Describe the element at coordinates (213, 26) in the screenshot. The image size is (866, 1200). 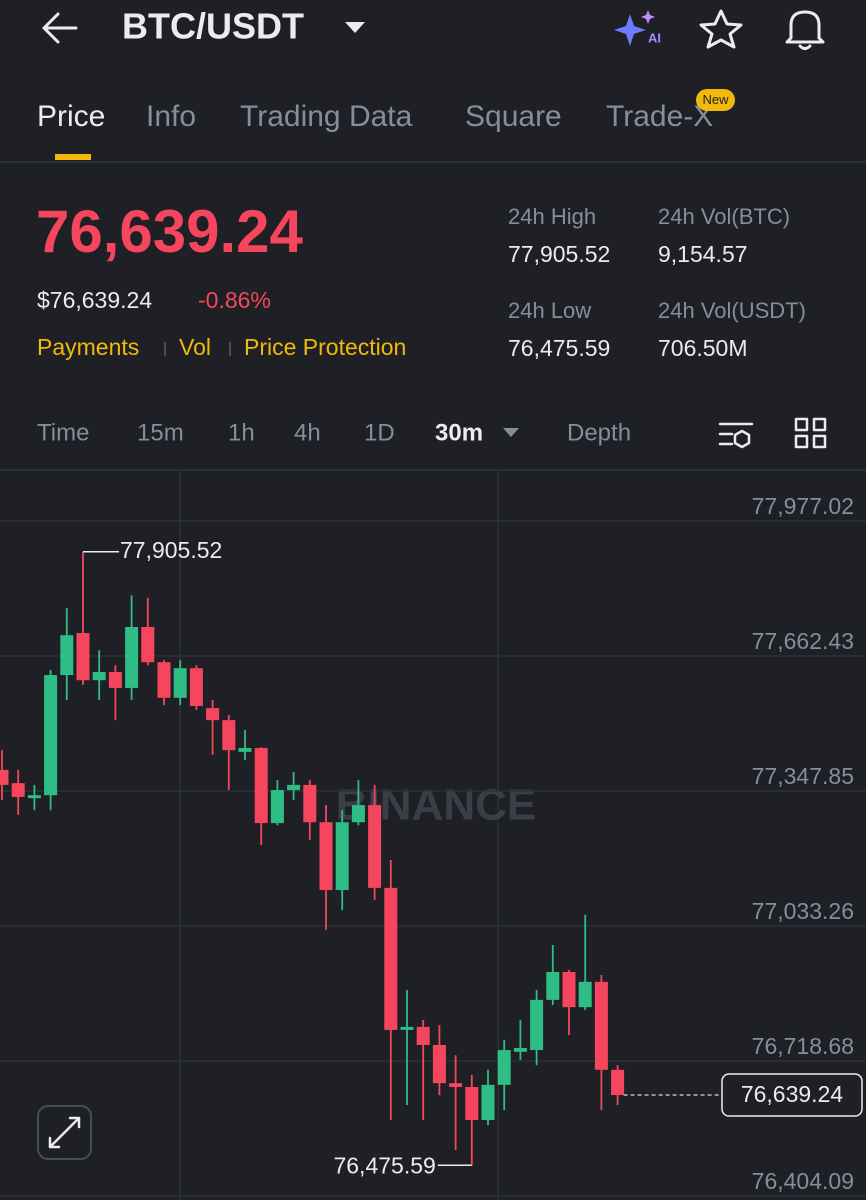
I see `pair-title: BTC/USDT` at that location.